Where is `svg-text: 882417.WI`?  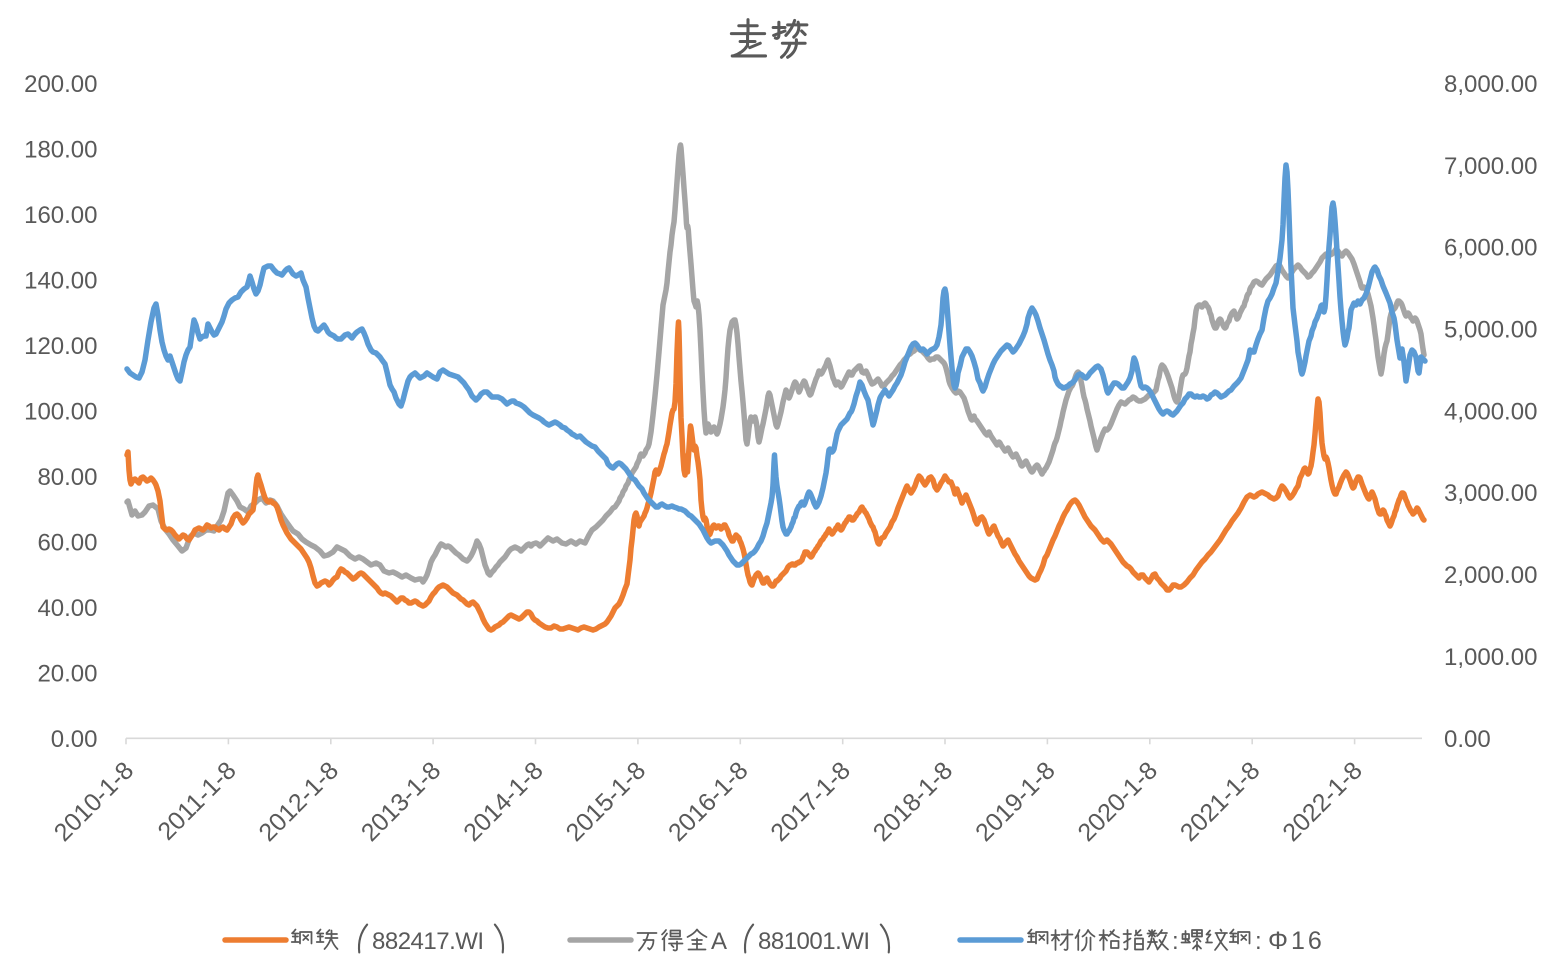 svg-text: 882417.WI is located at coordinates (428, 941).